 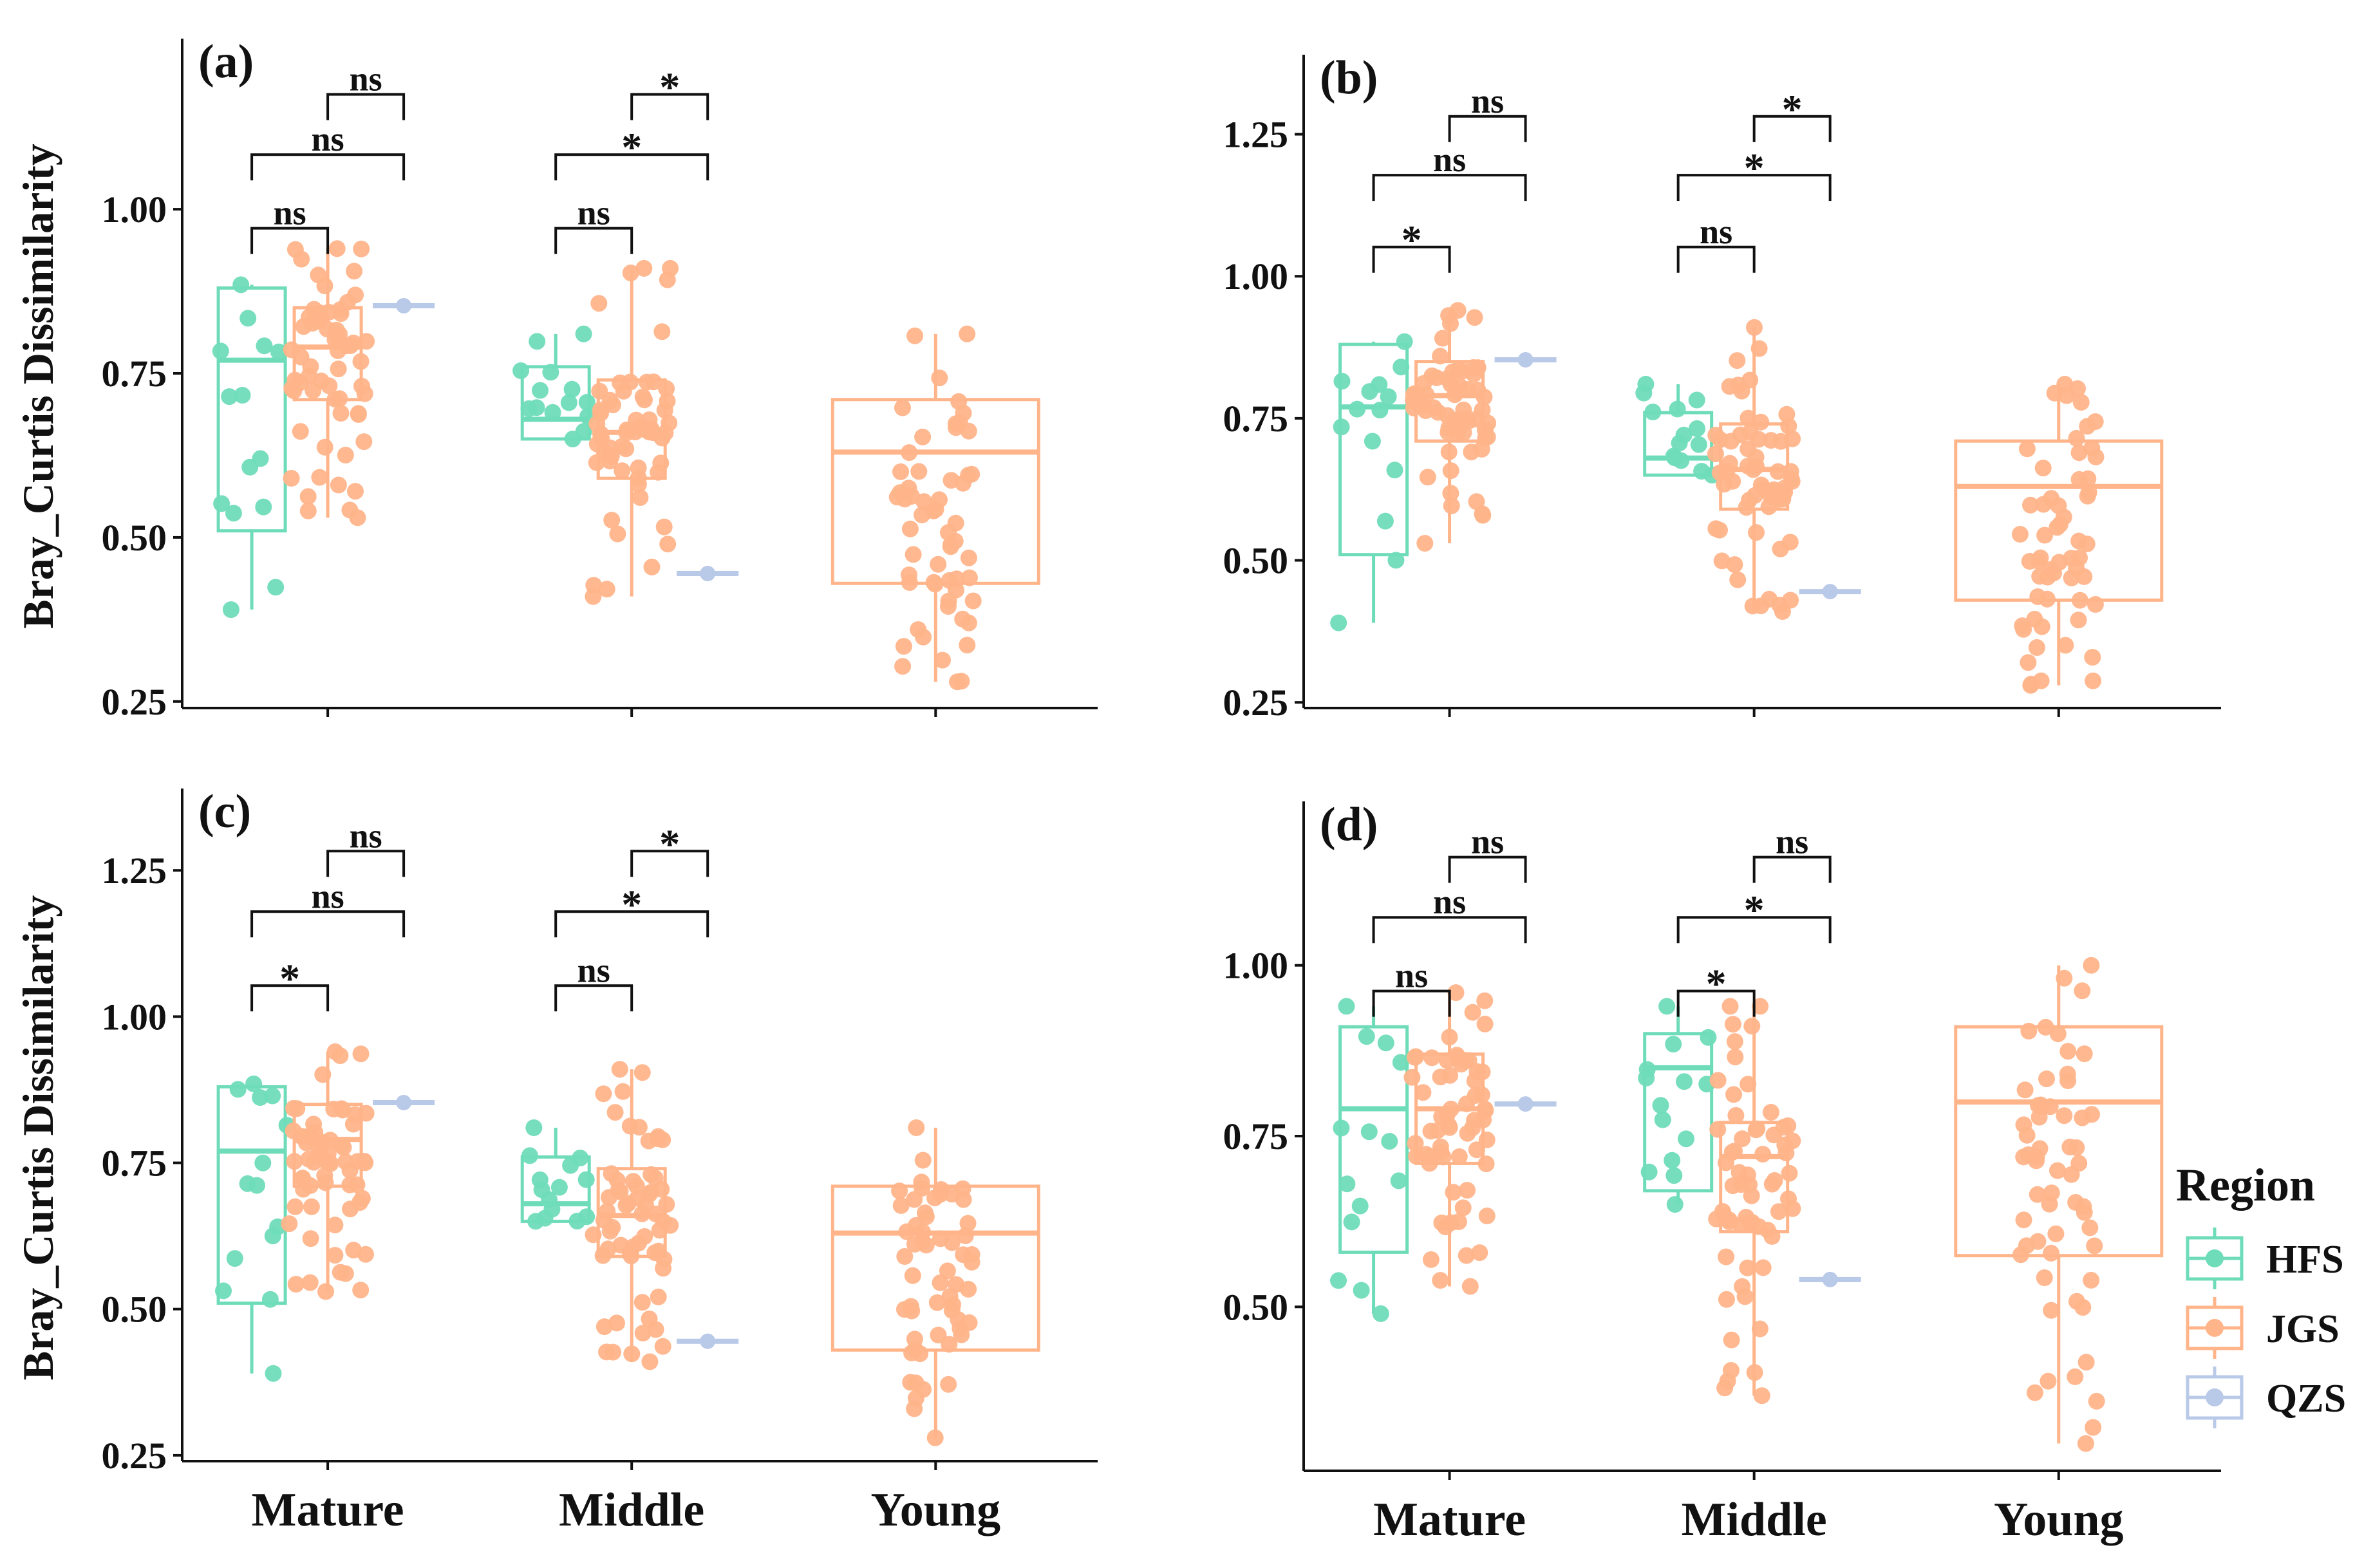 What do you see at coordinates (38, 386) in the screenshot?
I see `y-axis-title: Bray_Curtis Dissimilarity` at bounding box center [38, 386].